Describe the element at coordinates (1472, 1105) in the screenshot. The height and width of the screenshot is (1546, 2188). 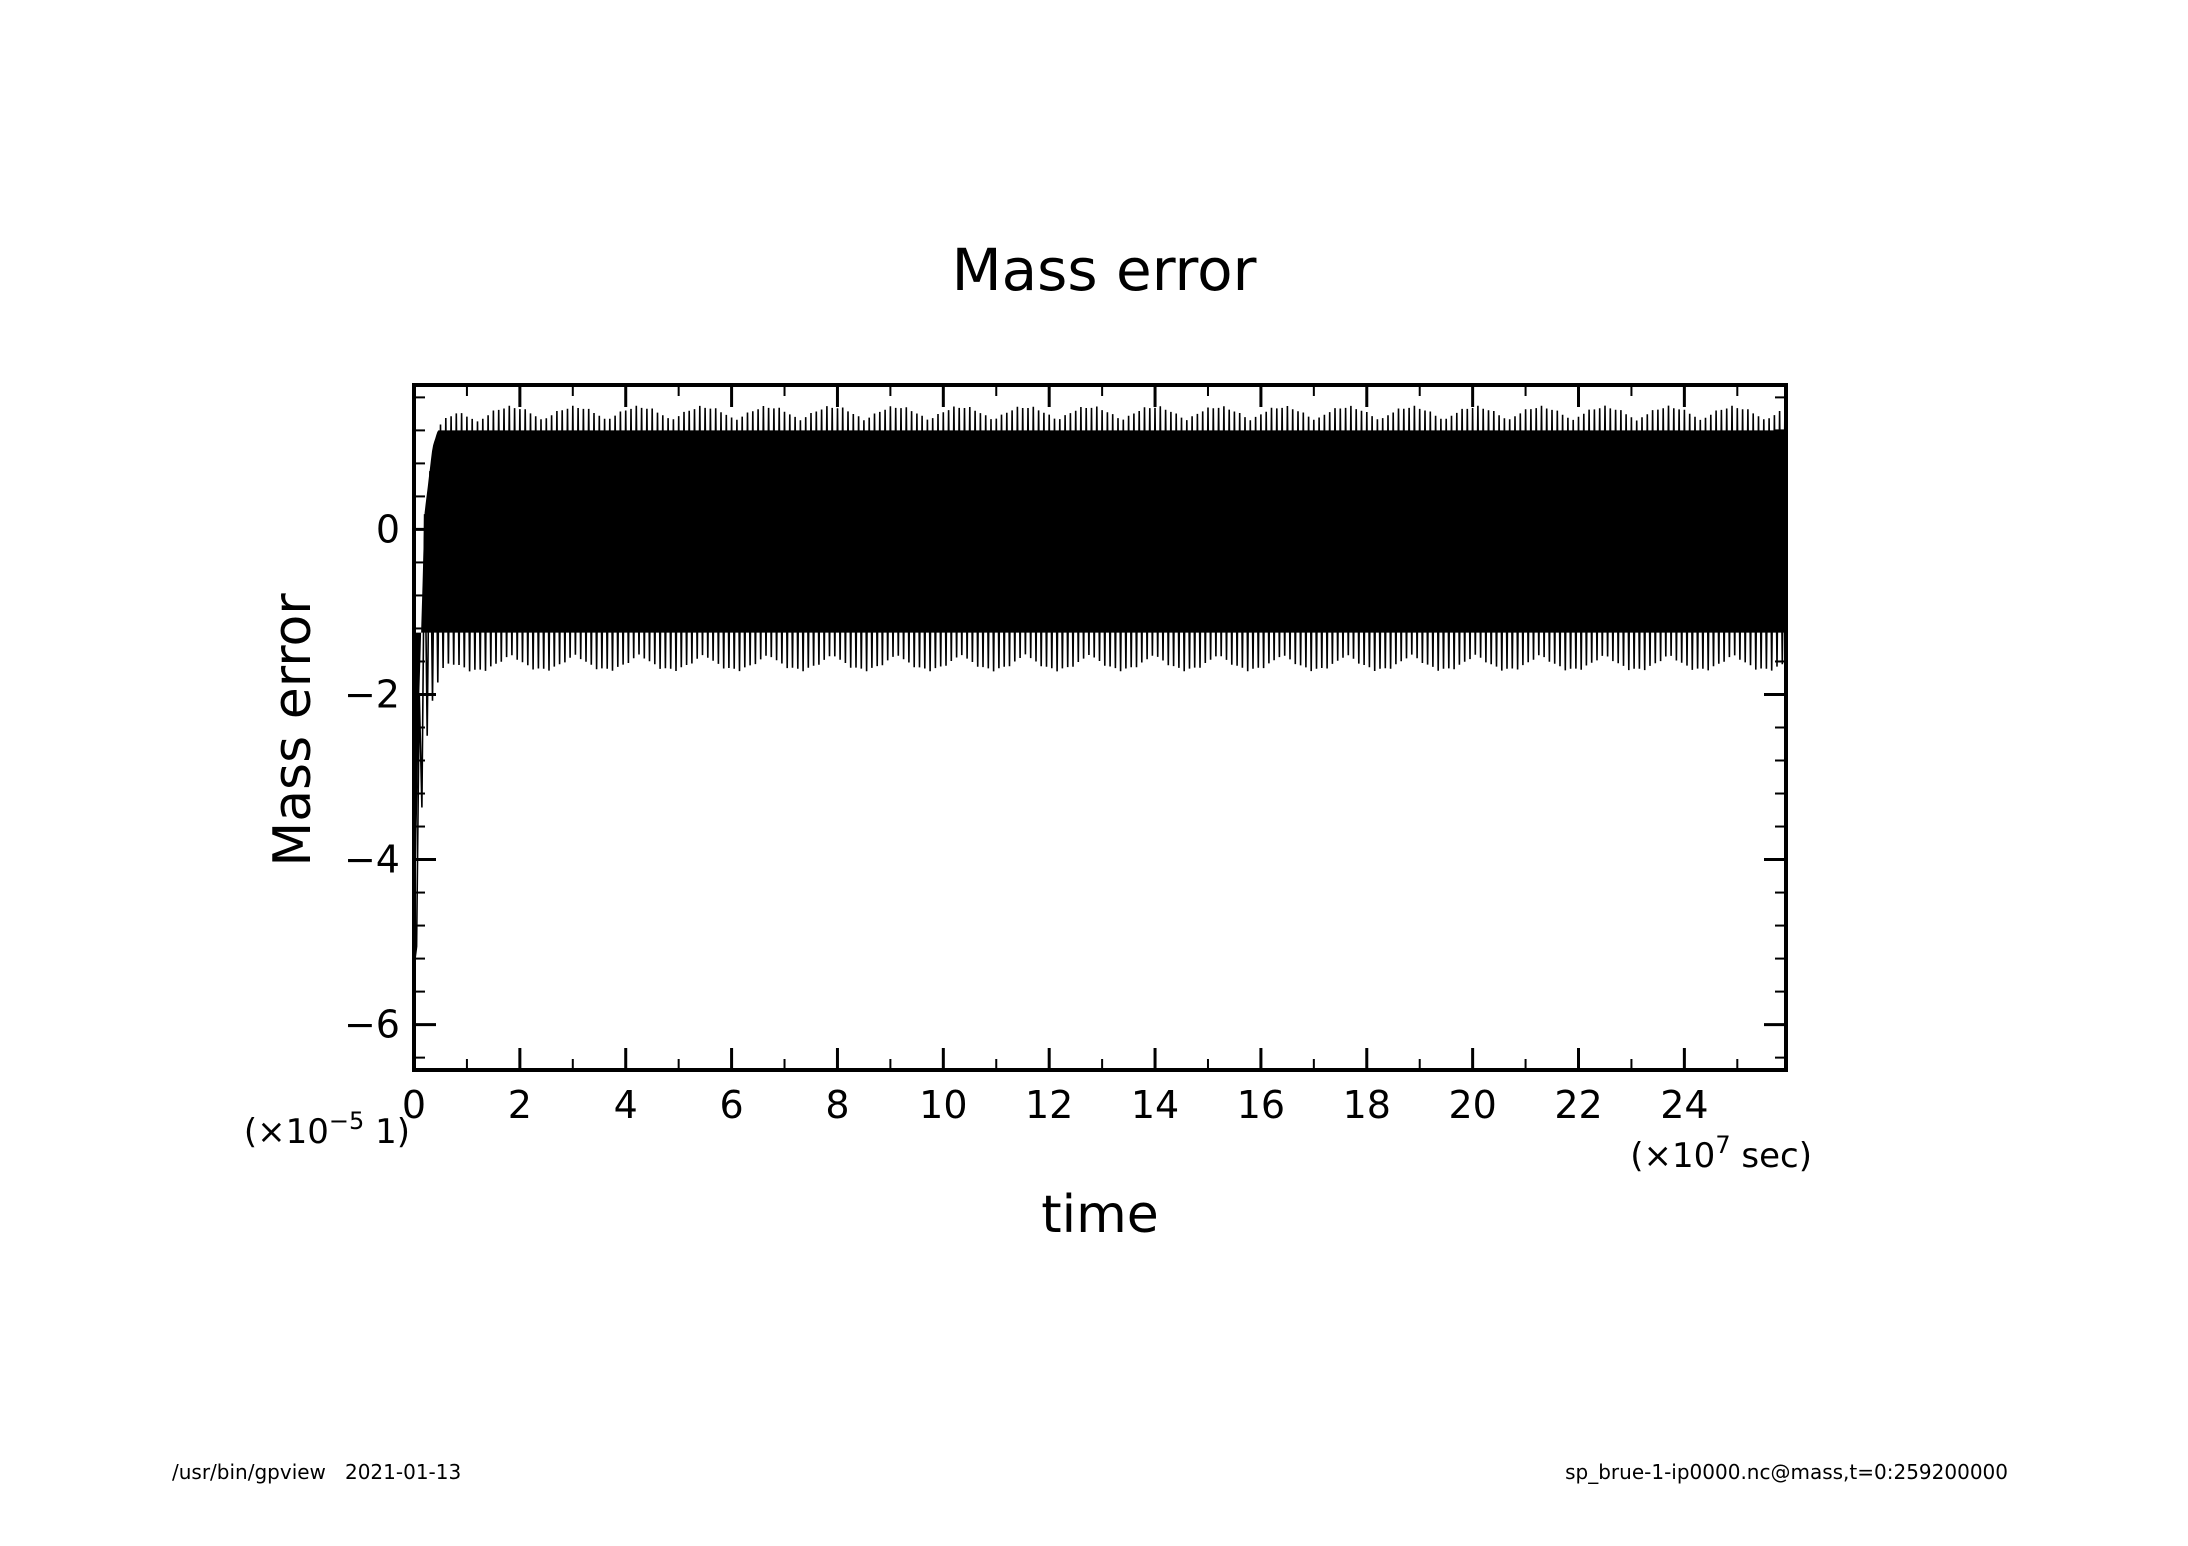
I see `x-tick-label: 20` at that location.